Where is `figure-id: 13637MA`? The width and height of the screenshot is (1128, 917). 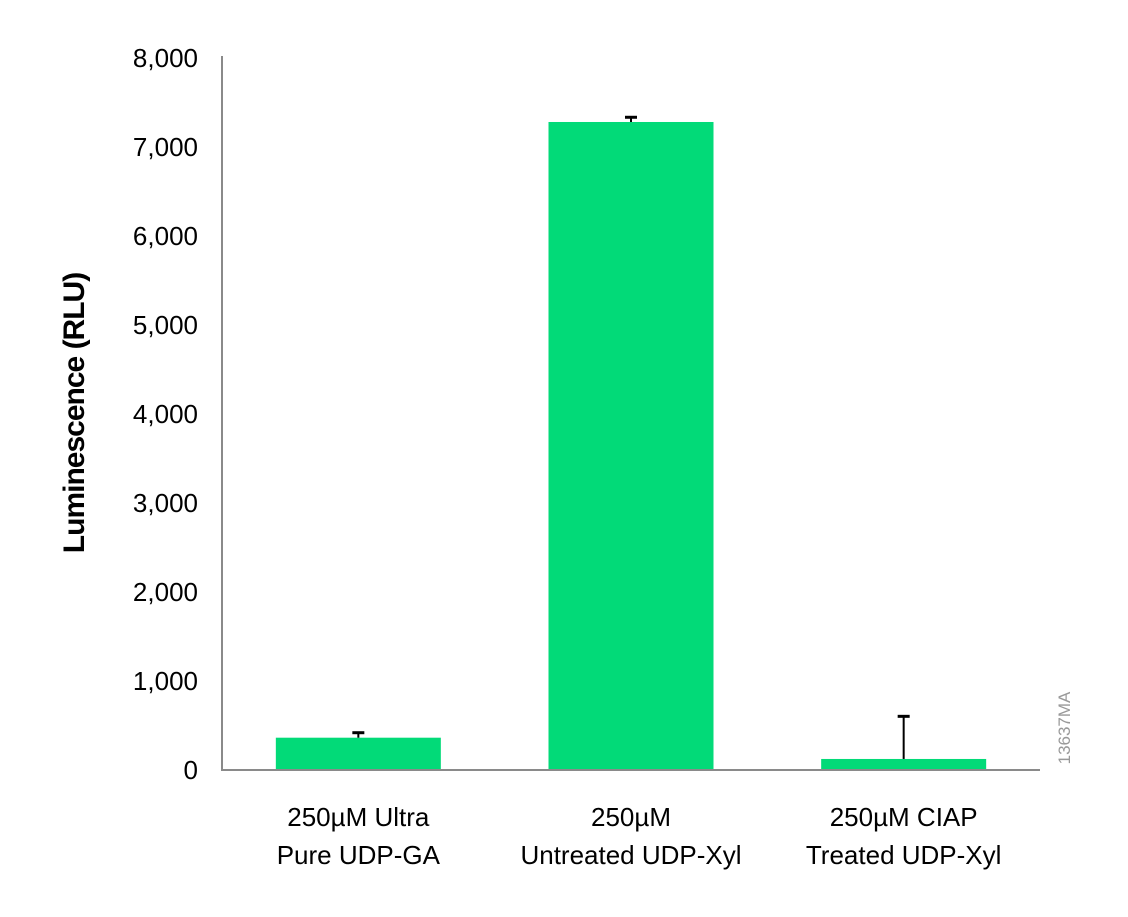
figure-id: 13637MA is located at coordinates (1064, 727).